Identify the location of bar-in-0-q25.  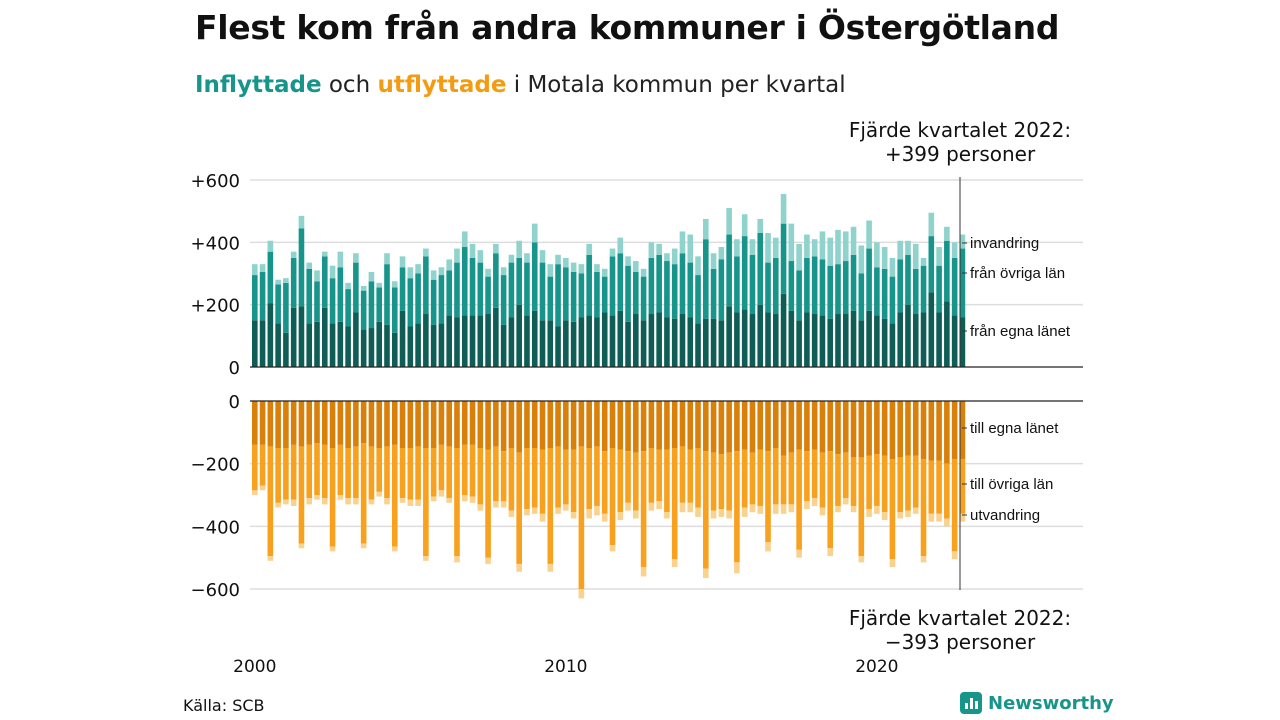
(449, 341).